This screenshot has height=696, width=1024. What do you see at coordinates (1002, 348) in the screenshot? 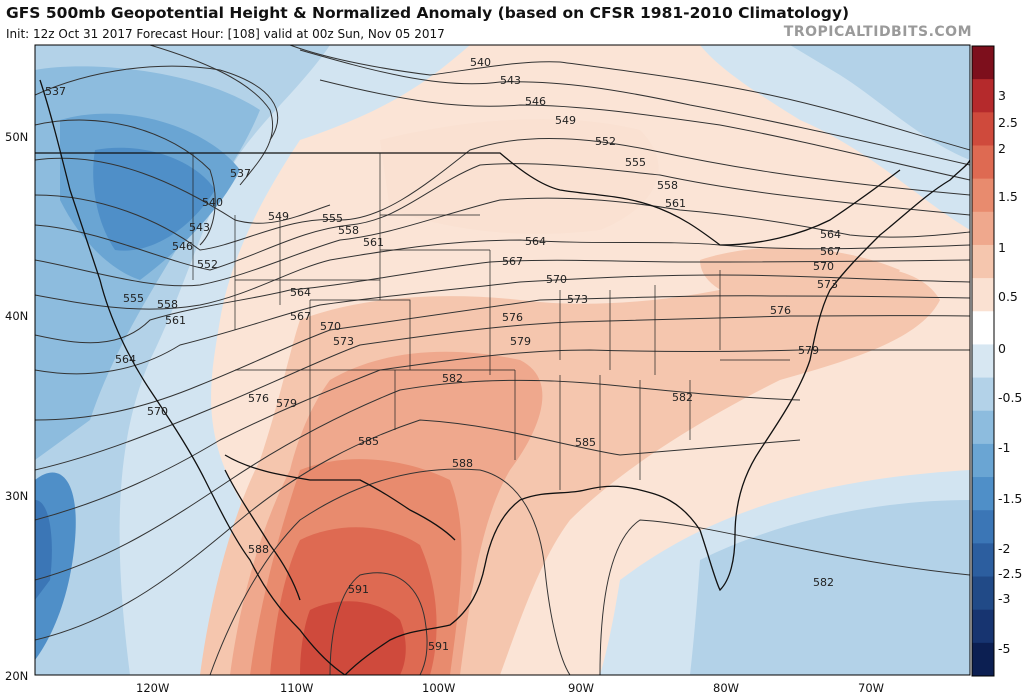
I see `colorbar-tick-label: 0` at bounding box center [1002, 348].